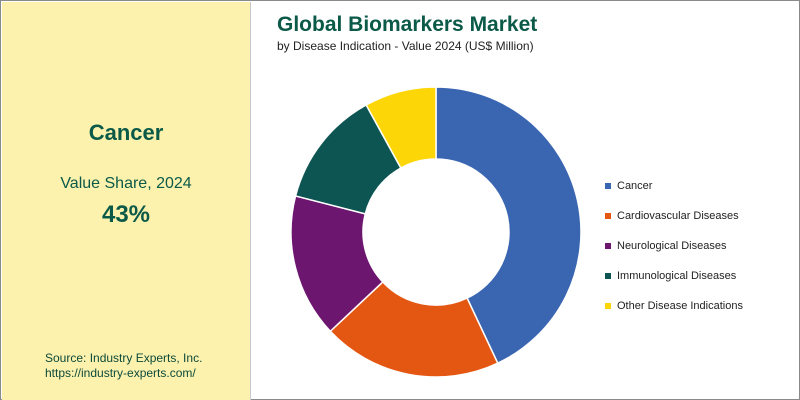  What do you see at coordinates (126, 214) in the screenshot?
I see `highlight-value: 43%` at bounding box center [126, 214].